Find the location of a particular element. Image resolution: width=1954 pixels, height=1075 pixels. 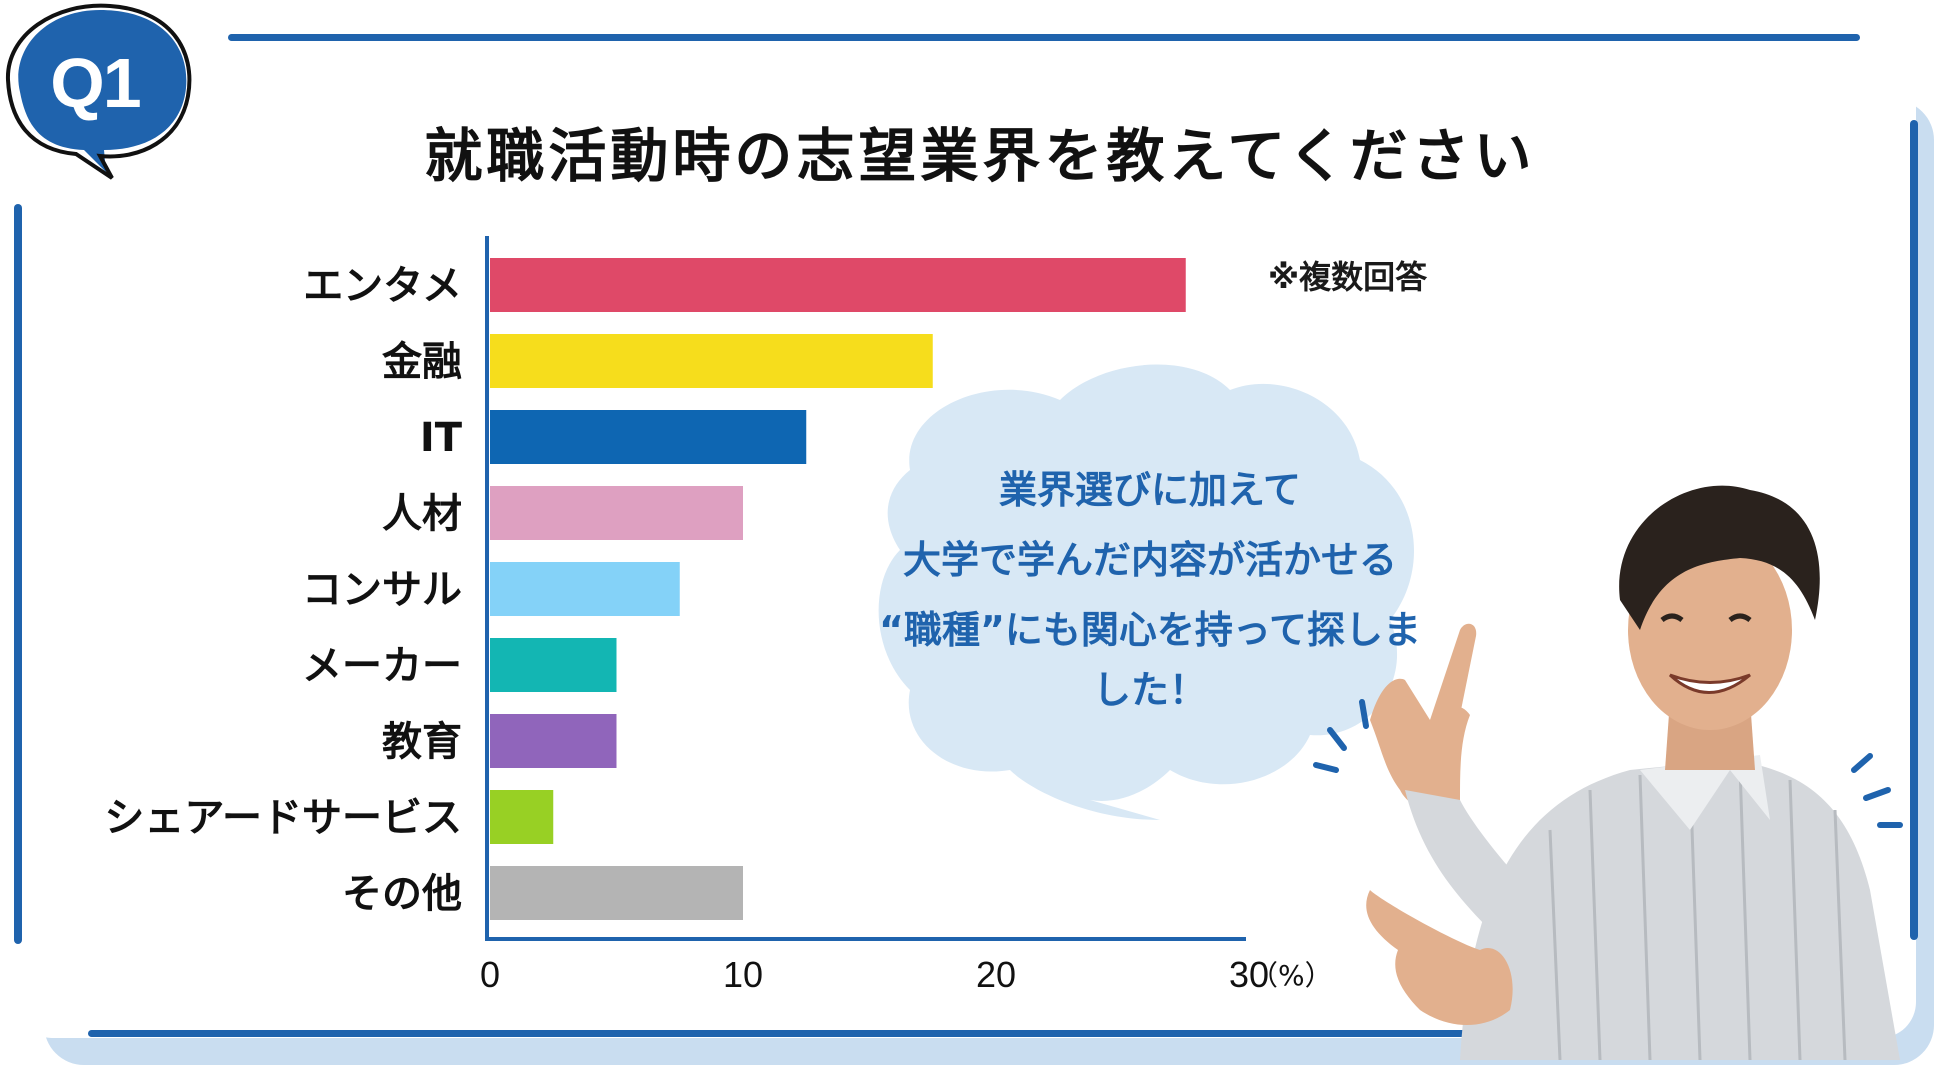

category-label-3: 人材 is located at coordinates (422, 514).